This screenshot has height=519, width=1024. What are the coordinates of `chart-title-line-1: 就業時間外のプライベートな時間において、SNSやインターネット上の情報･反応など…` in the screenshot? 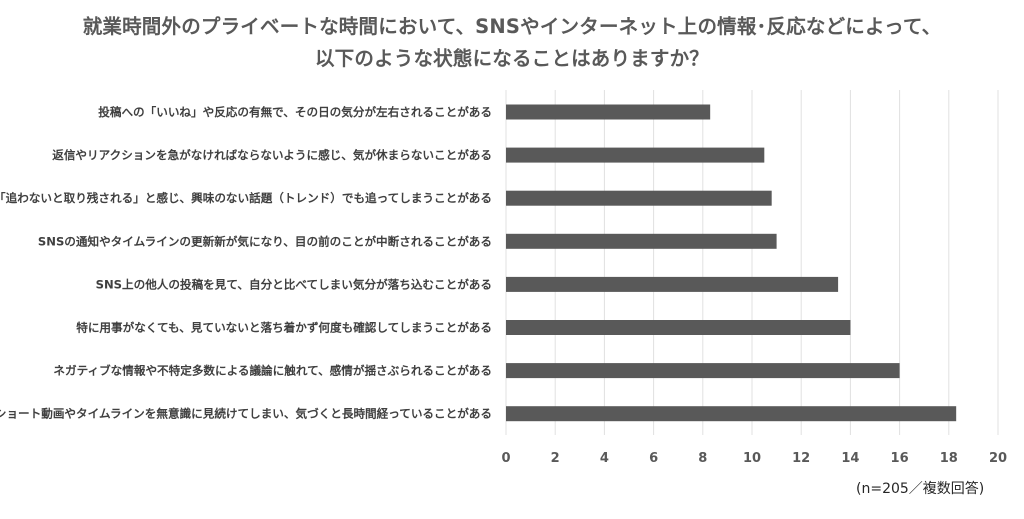 It's located at (512, 26).